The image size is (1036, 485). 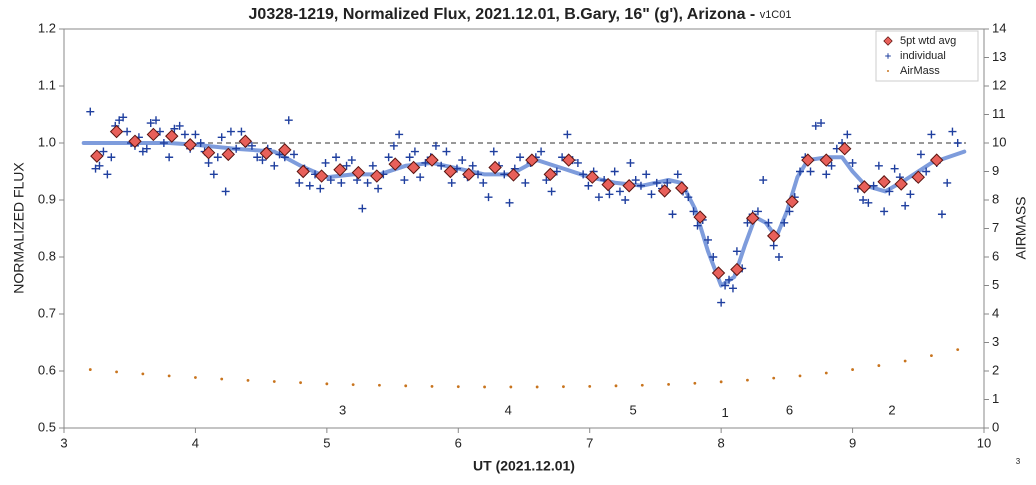 What do you see at coordinates (995, 170) in the screenshot?
I see `y2-tick-label: 9` at bounding box center [995, 170].